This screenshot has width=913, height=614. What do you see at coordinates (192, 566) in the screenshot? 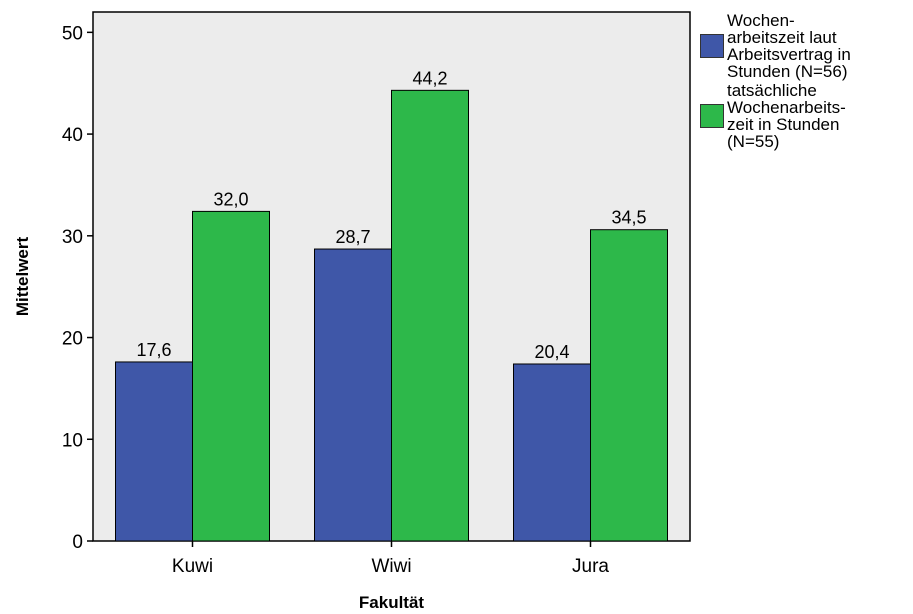
I see `x-tick-label: Kuwi` at bounding box center [192, 566].